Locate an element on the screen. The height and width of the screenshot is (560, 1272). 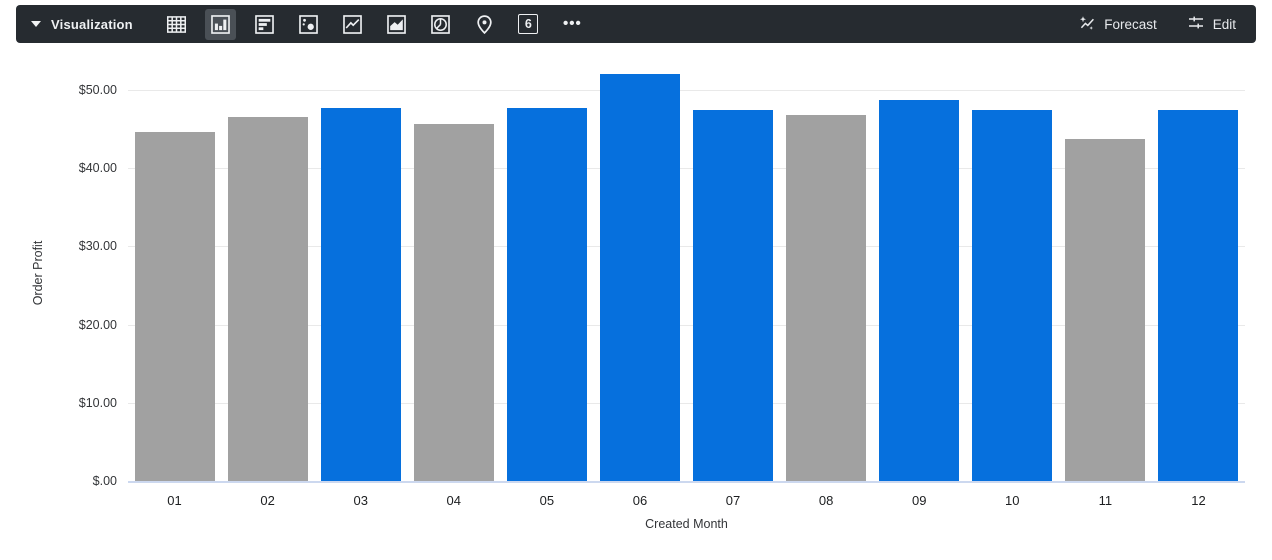
visualization-toolbar: Visualization is located at coordinates (636, 24).